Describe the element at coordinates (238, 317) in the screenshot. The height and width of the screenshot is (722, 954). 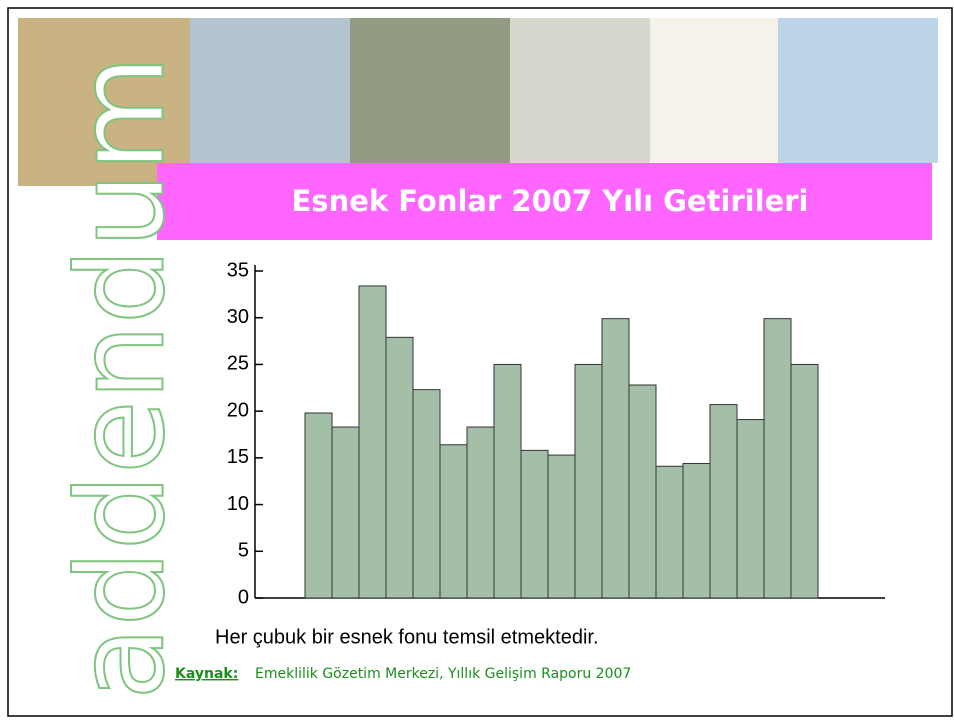
I see `y-tick-label: 30` at that location.